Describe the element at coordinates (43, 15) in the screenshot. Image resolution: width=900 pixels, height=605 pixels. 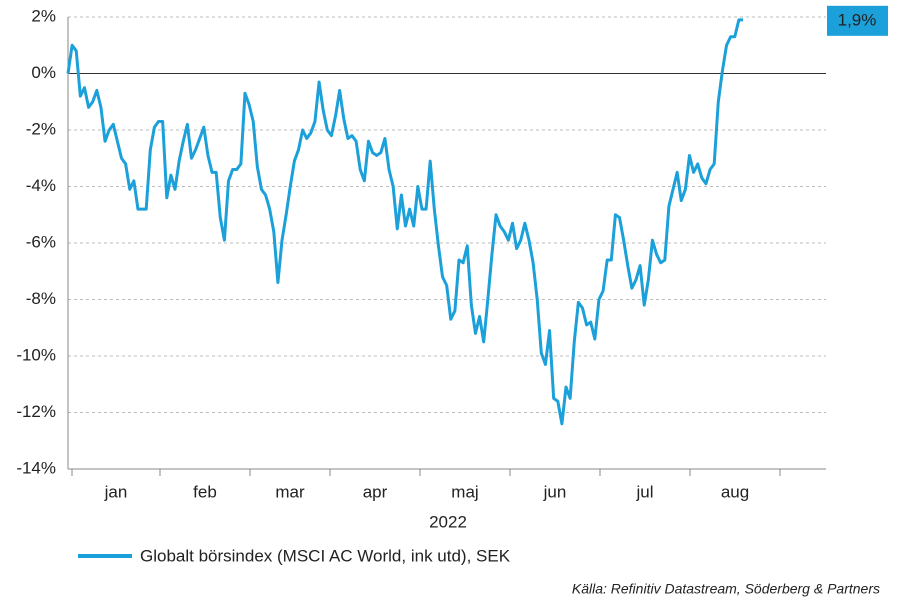
I see `y-tick-label: 2%` at that location.